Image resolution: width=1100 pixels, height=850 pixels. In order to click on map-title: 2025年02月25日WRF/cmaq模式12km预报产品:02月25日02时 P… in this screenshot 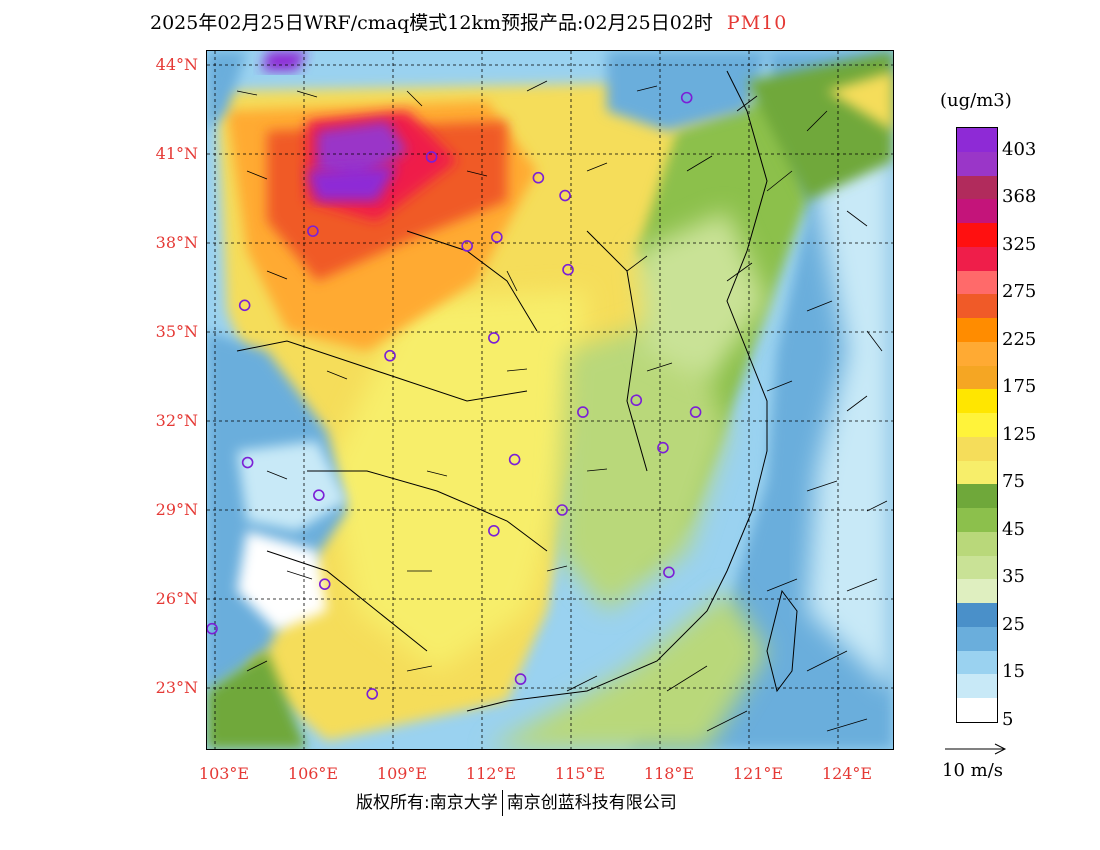, I will do `click(550, 21)`.